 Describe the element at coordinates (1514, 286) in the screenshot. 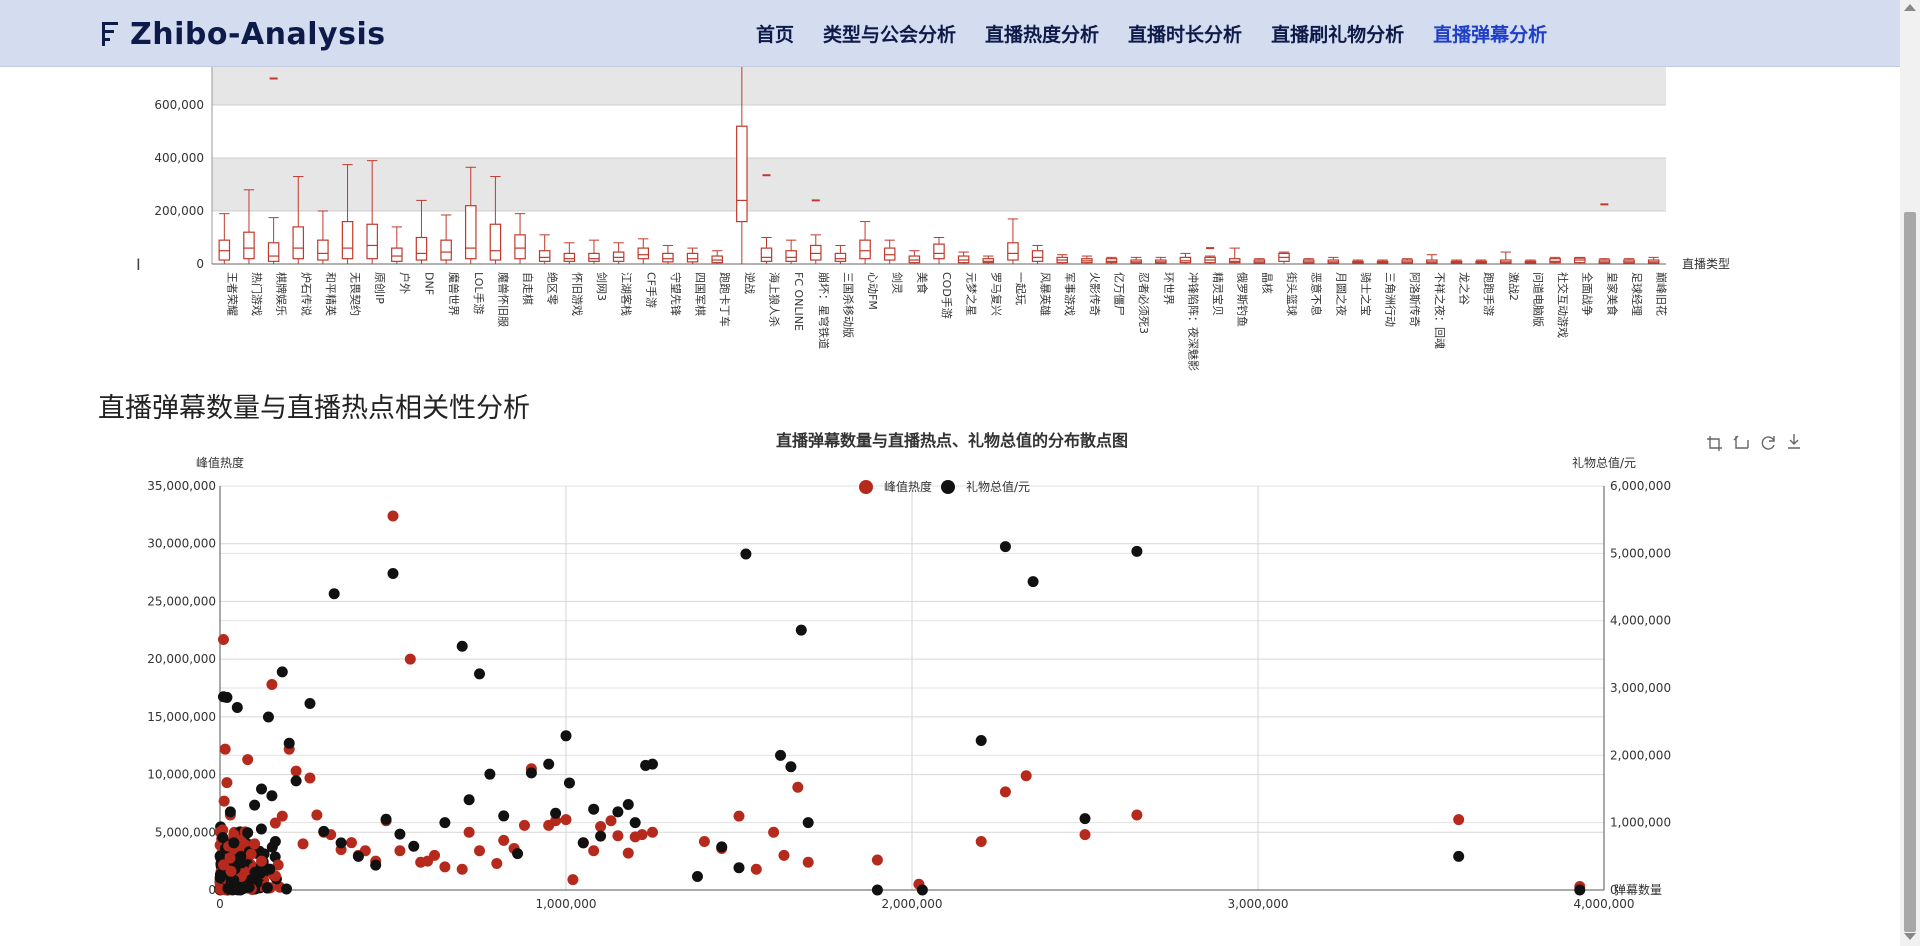

I see `x-tick-label: 激战2` at that location.